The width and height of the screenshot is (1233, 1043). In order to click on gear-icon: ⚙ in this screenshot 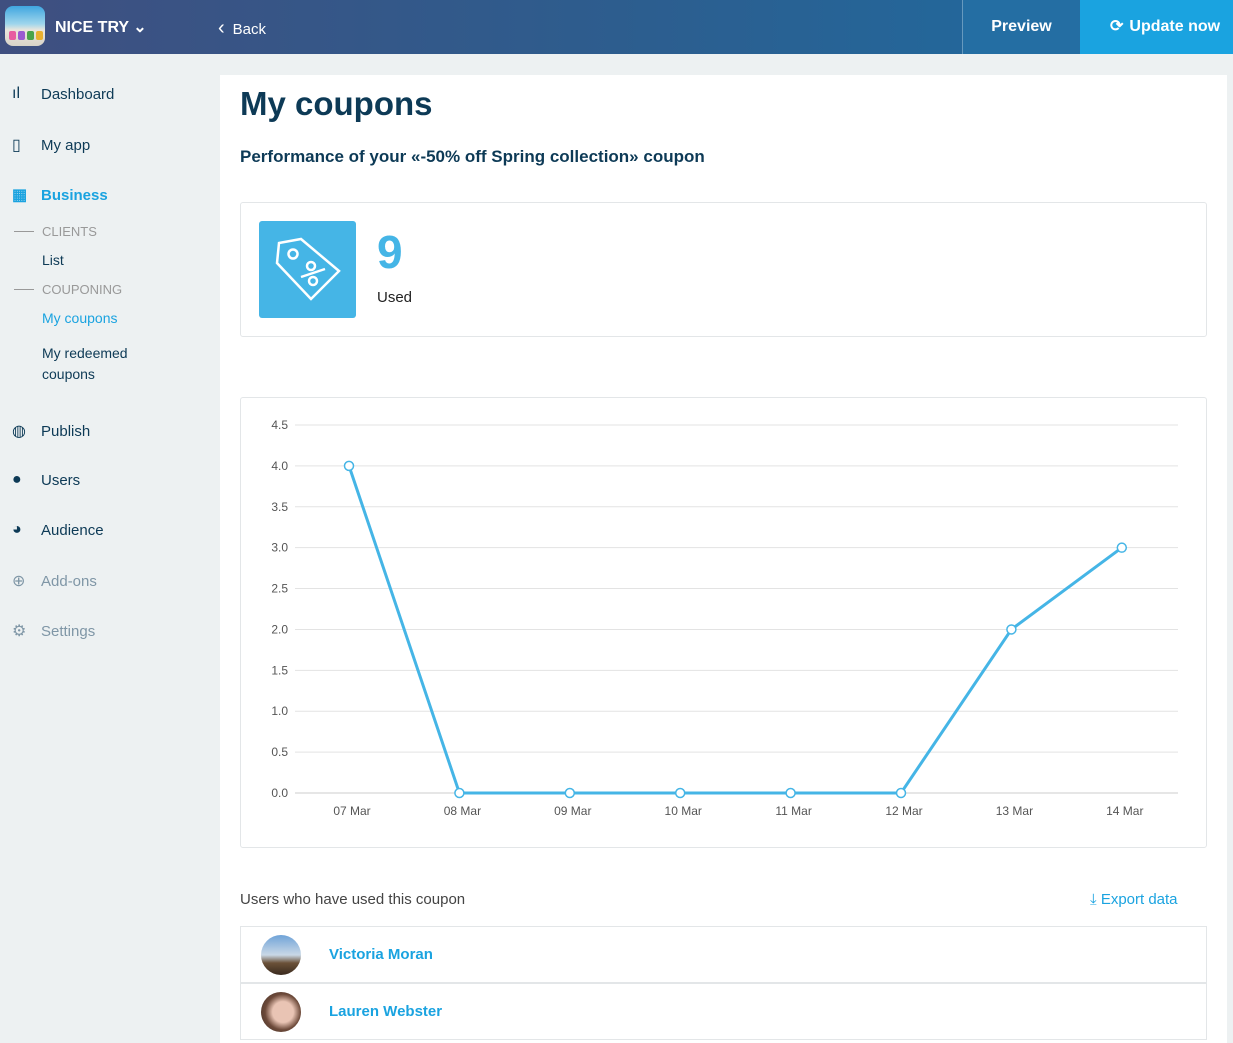, I will do `click(19, 631)`.